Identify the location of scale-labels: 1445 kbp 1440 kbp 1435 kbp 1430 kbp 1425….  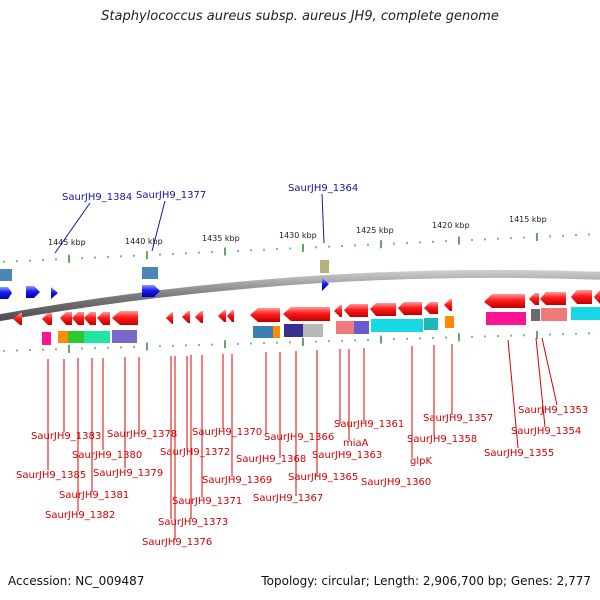
(297, 231).